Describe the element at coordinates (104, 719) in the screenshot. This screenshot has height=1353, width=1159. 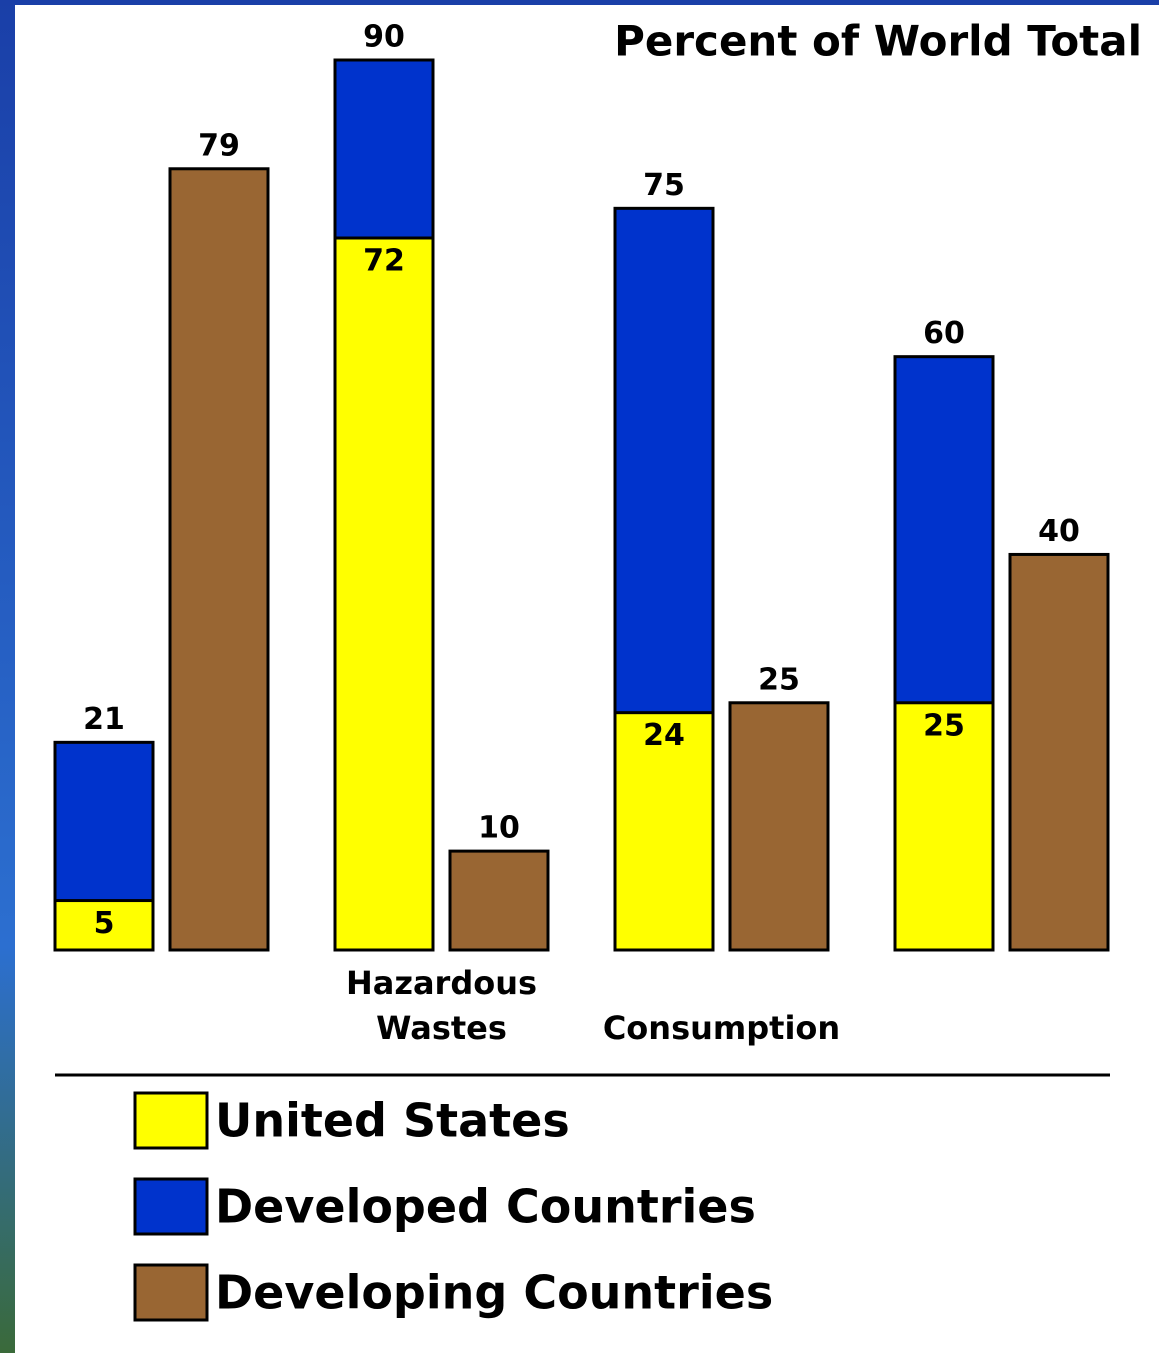
I see `value-label: 21` at that location.